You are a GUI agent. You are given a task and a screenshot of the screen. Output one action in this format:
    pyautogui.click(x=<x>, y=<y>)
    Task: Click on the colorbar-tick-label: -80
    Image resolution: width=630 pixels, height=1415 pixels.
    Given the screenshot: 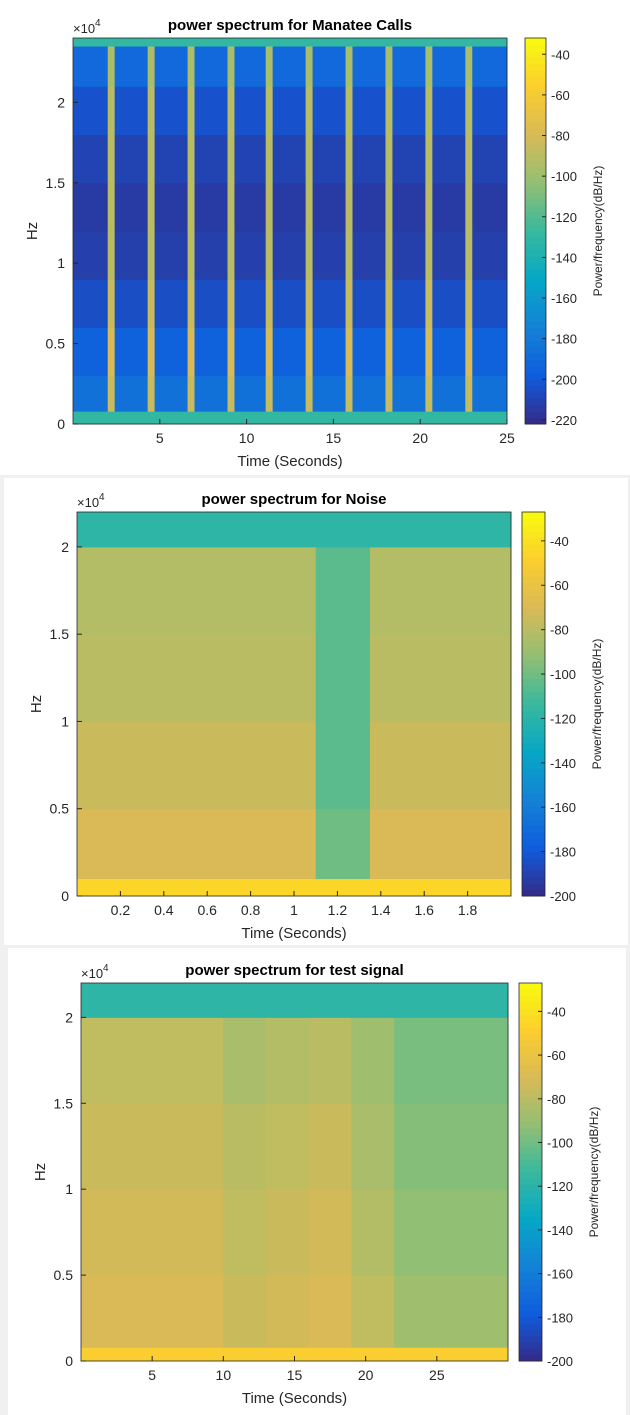 What is the action you would take?
    pyautogui.click(x=560, y=136)
    